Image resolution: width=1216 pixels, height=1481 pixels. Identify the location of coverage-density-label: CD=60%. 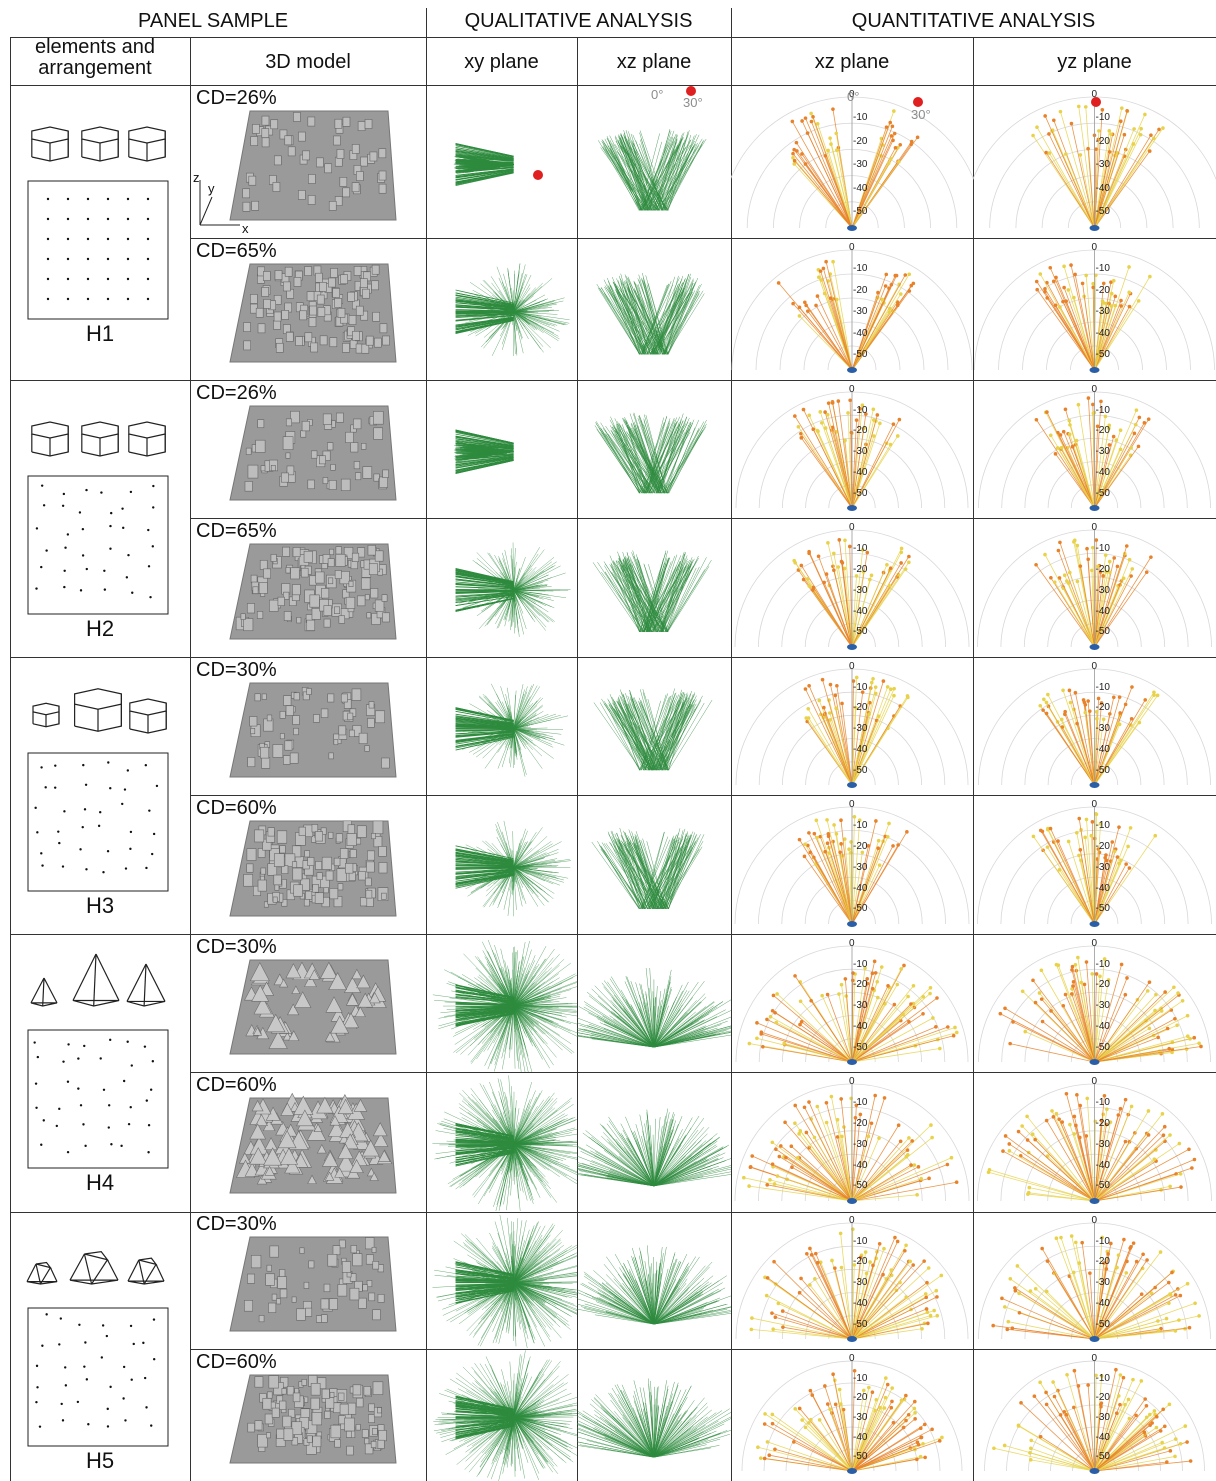
(236, 808).